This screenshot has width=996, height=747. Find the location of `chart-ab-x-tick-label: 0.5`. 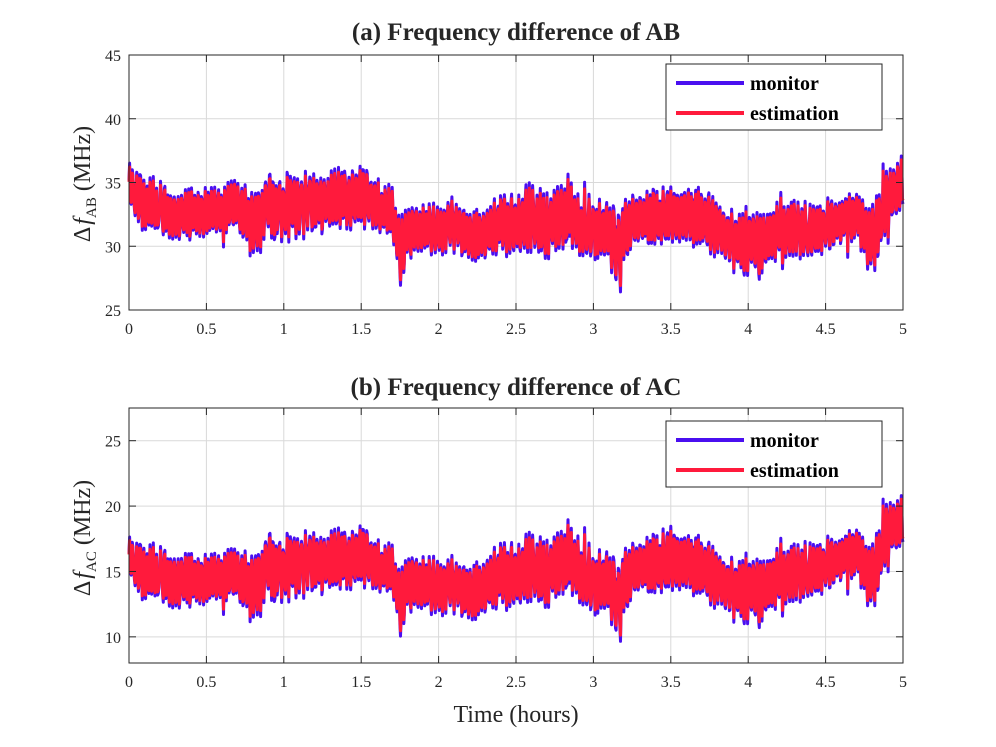

chart-ab-x-tick-label: 0.5 is located at coordinates (206, 329).